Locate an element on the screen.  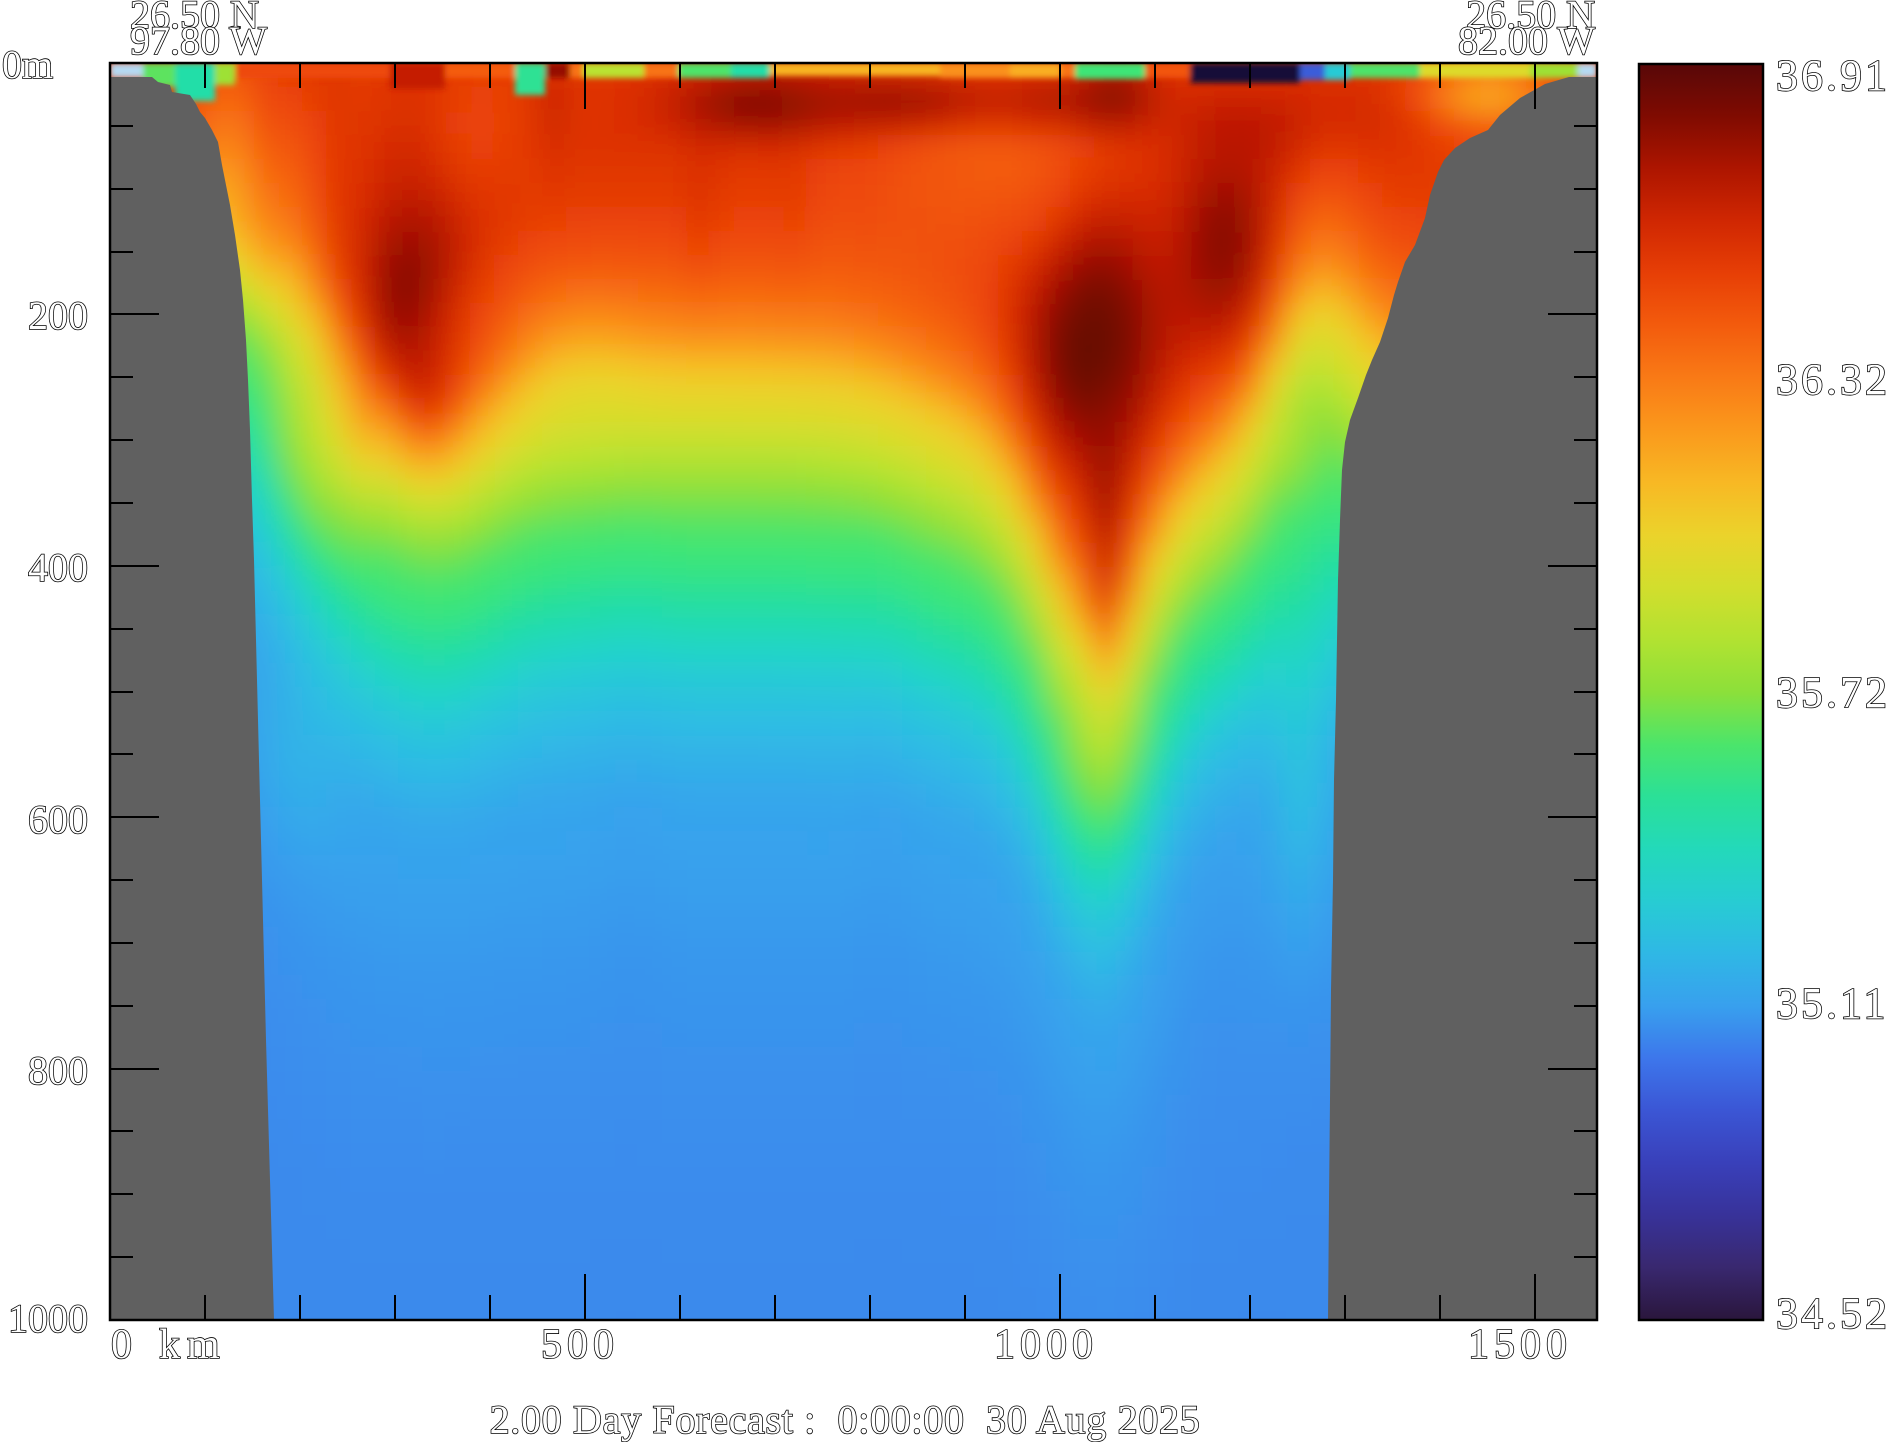
svg-text: 500 is located at coordinates (580, 1345).